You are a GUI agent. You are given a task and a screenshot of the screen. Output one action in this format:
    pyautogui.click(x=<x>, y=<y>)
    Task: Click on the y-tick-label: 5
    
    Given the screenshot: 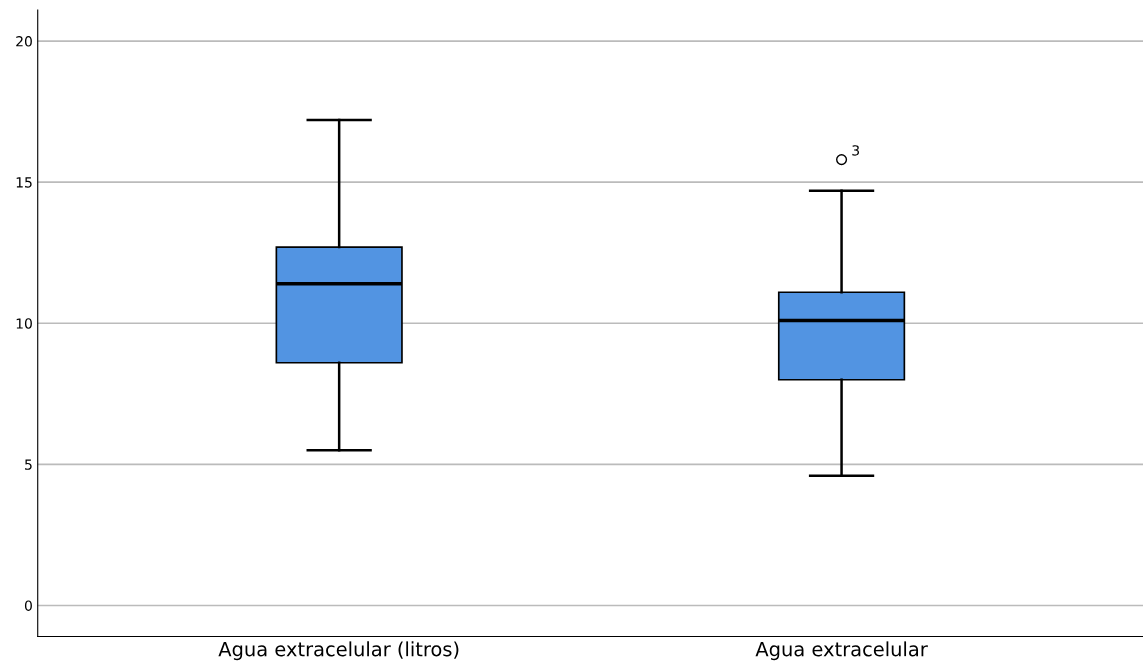 What is the action you would take?
    pyautogui.click(x=28, y=464)
    